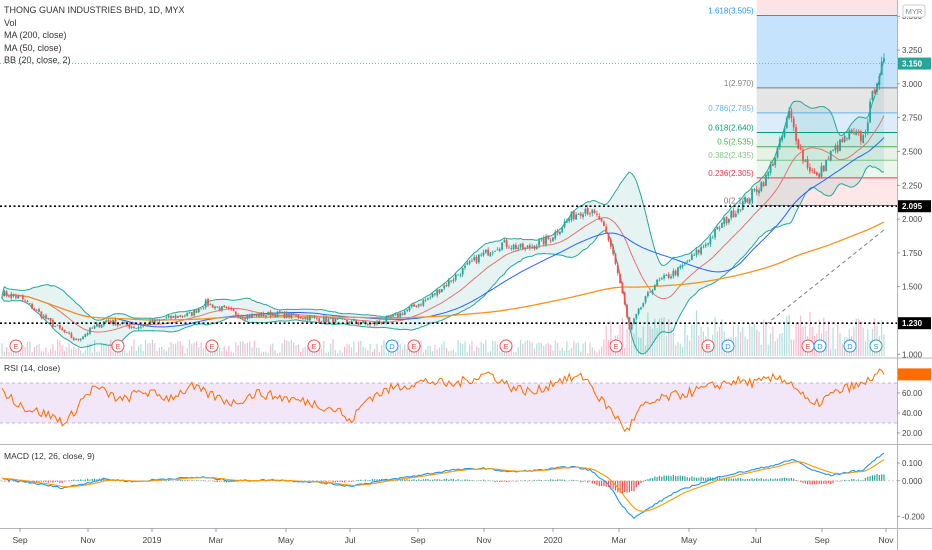  Describe the element at coordinates (912, 219) in the screenshot. I see `price-axis-label: 2.000` at that location.